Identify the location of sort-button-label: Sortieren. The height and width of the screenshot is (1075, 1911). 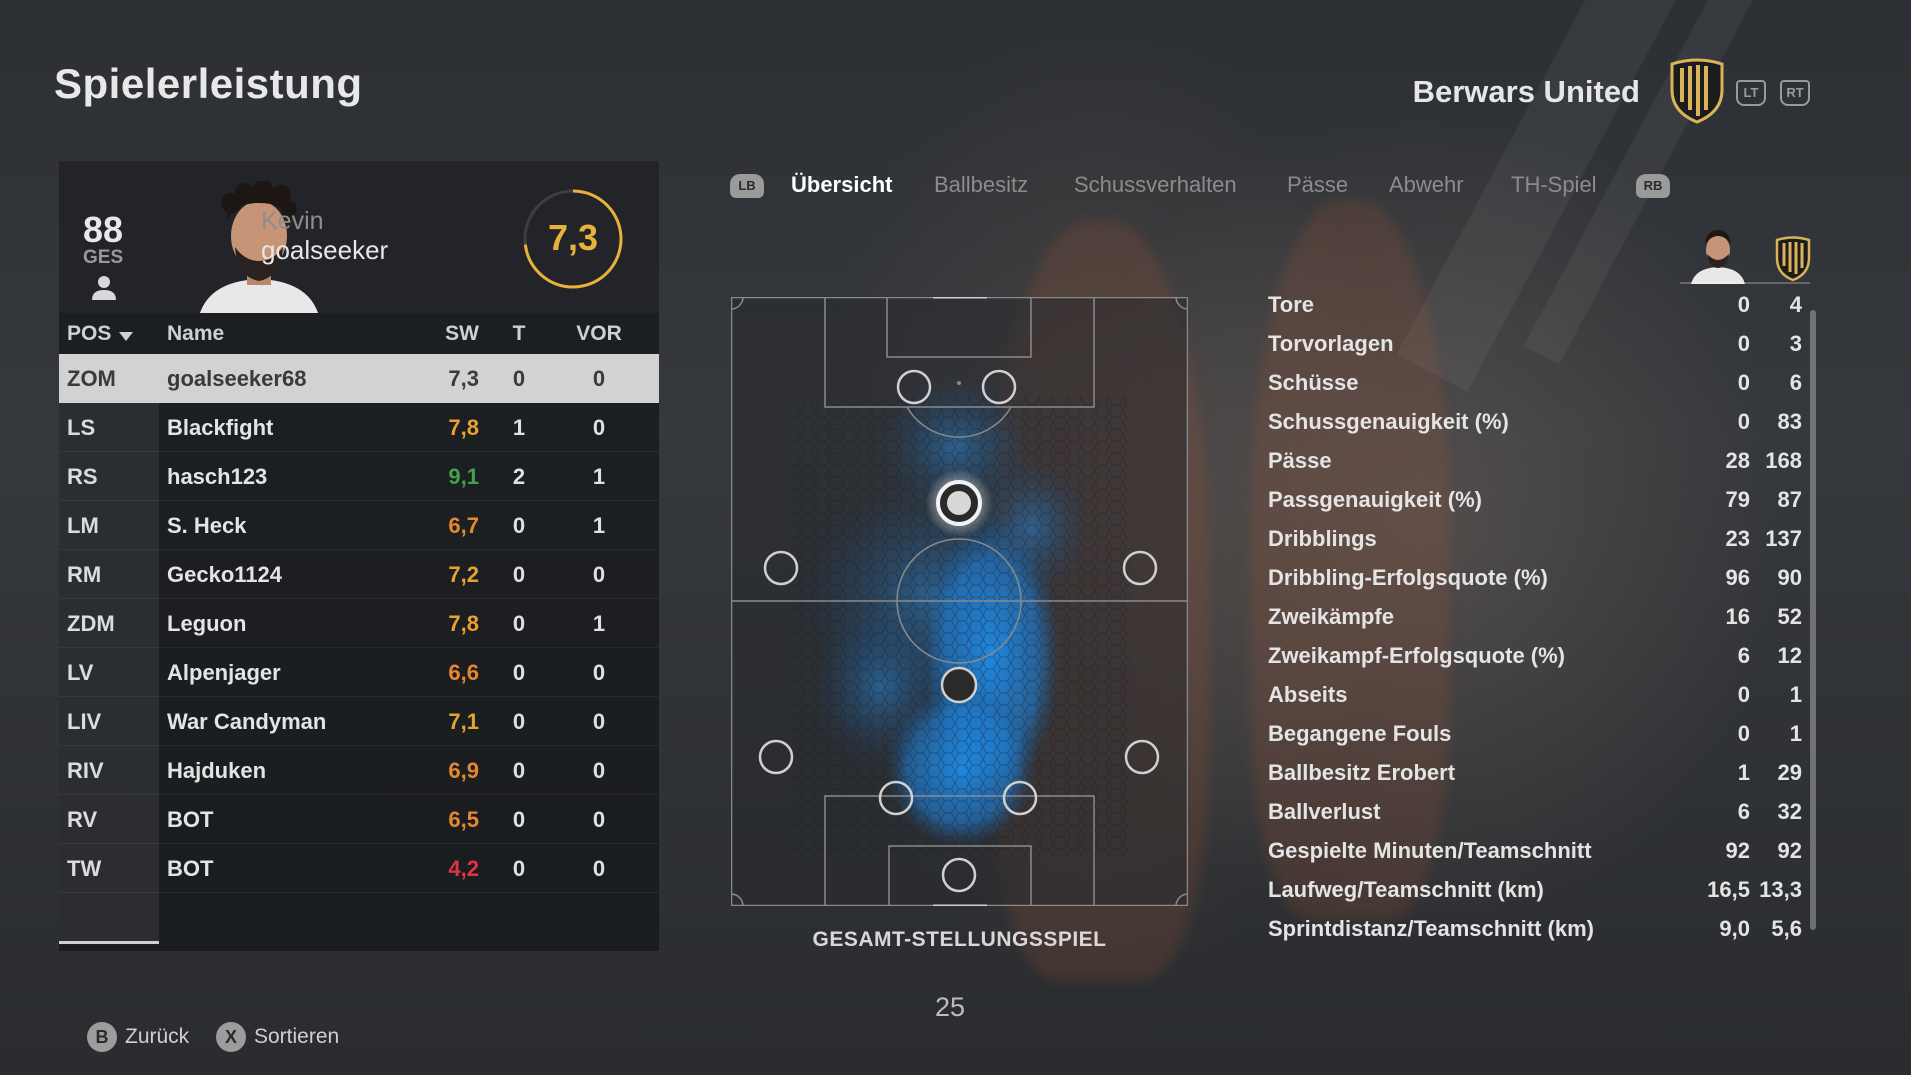
(297, 1036).